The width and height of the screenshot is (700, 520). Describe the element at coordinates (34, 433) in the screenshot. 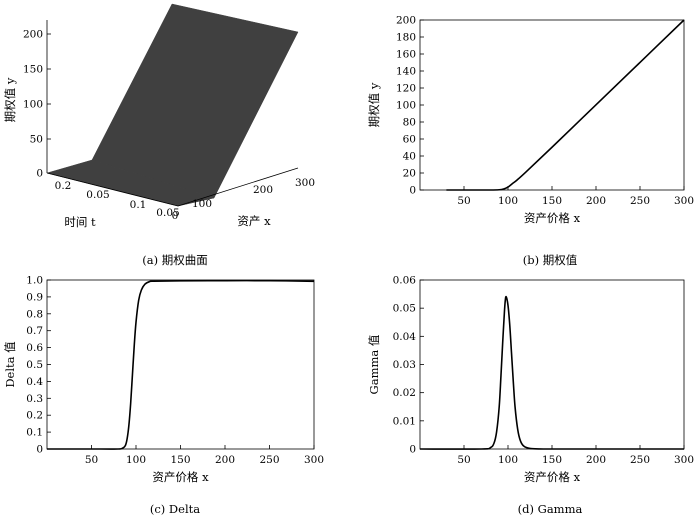

I see `y-tick-label: 0.1` at that location.